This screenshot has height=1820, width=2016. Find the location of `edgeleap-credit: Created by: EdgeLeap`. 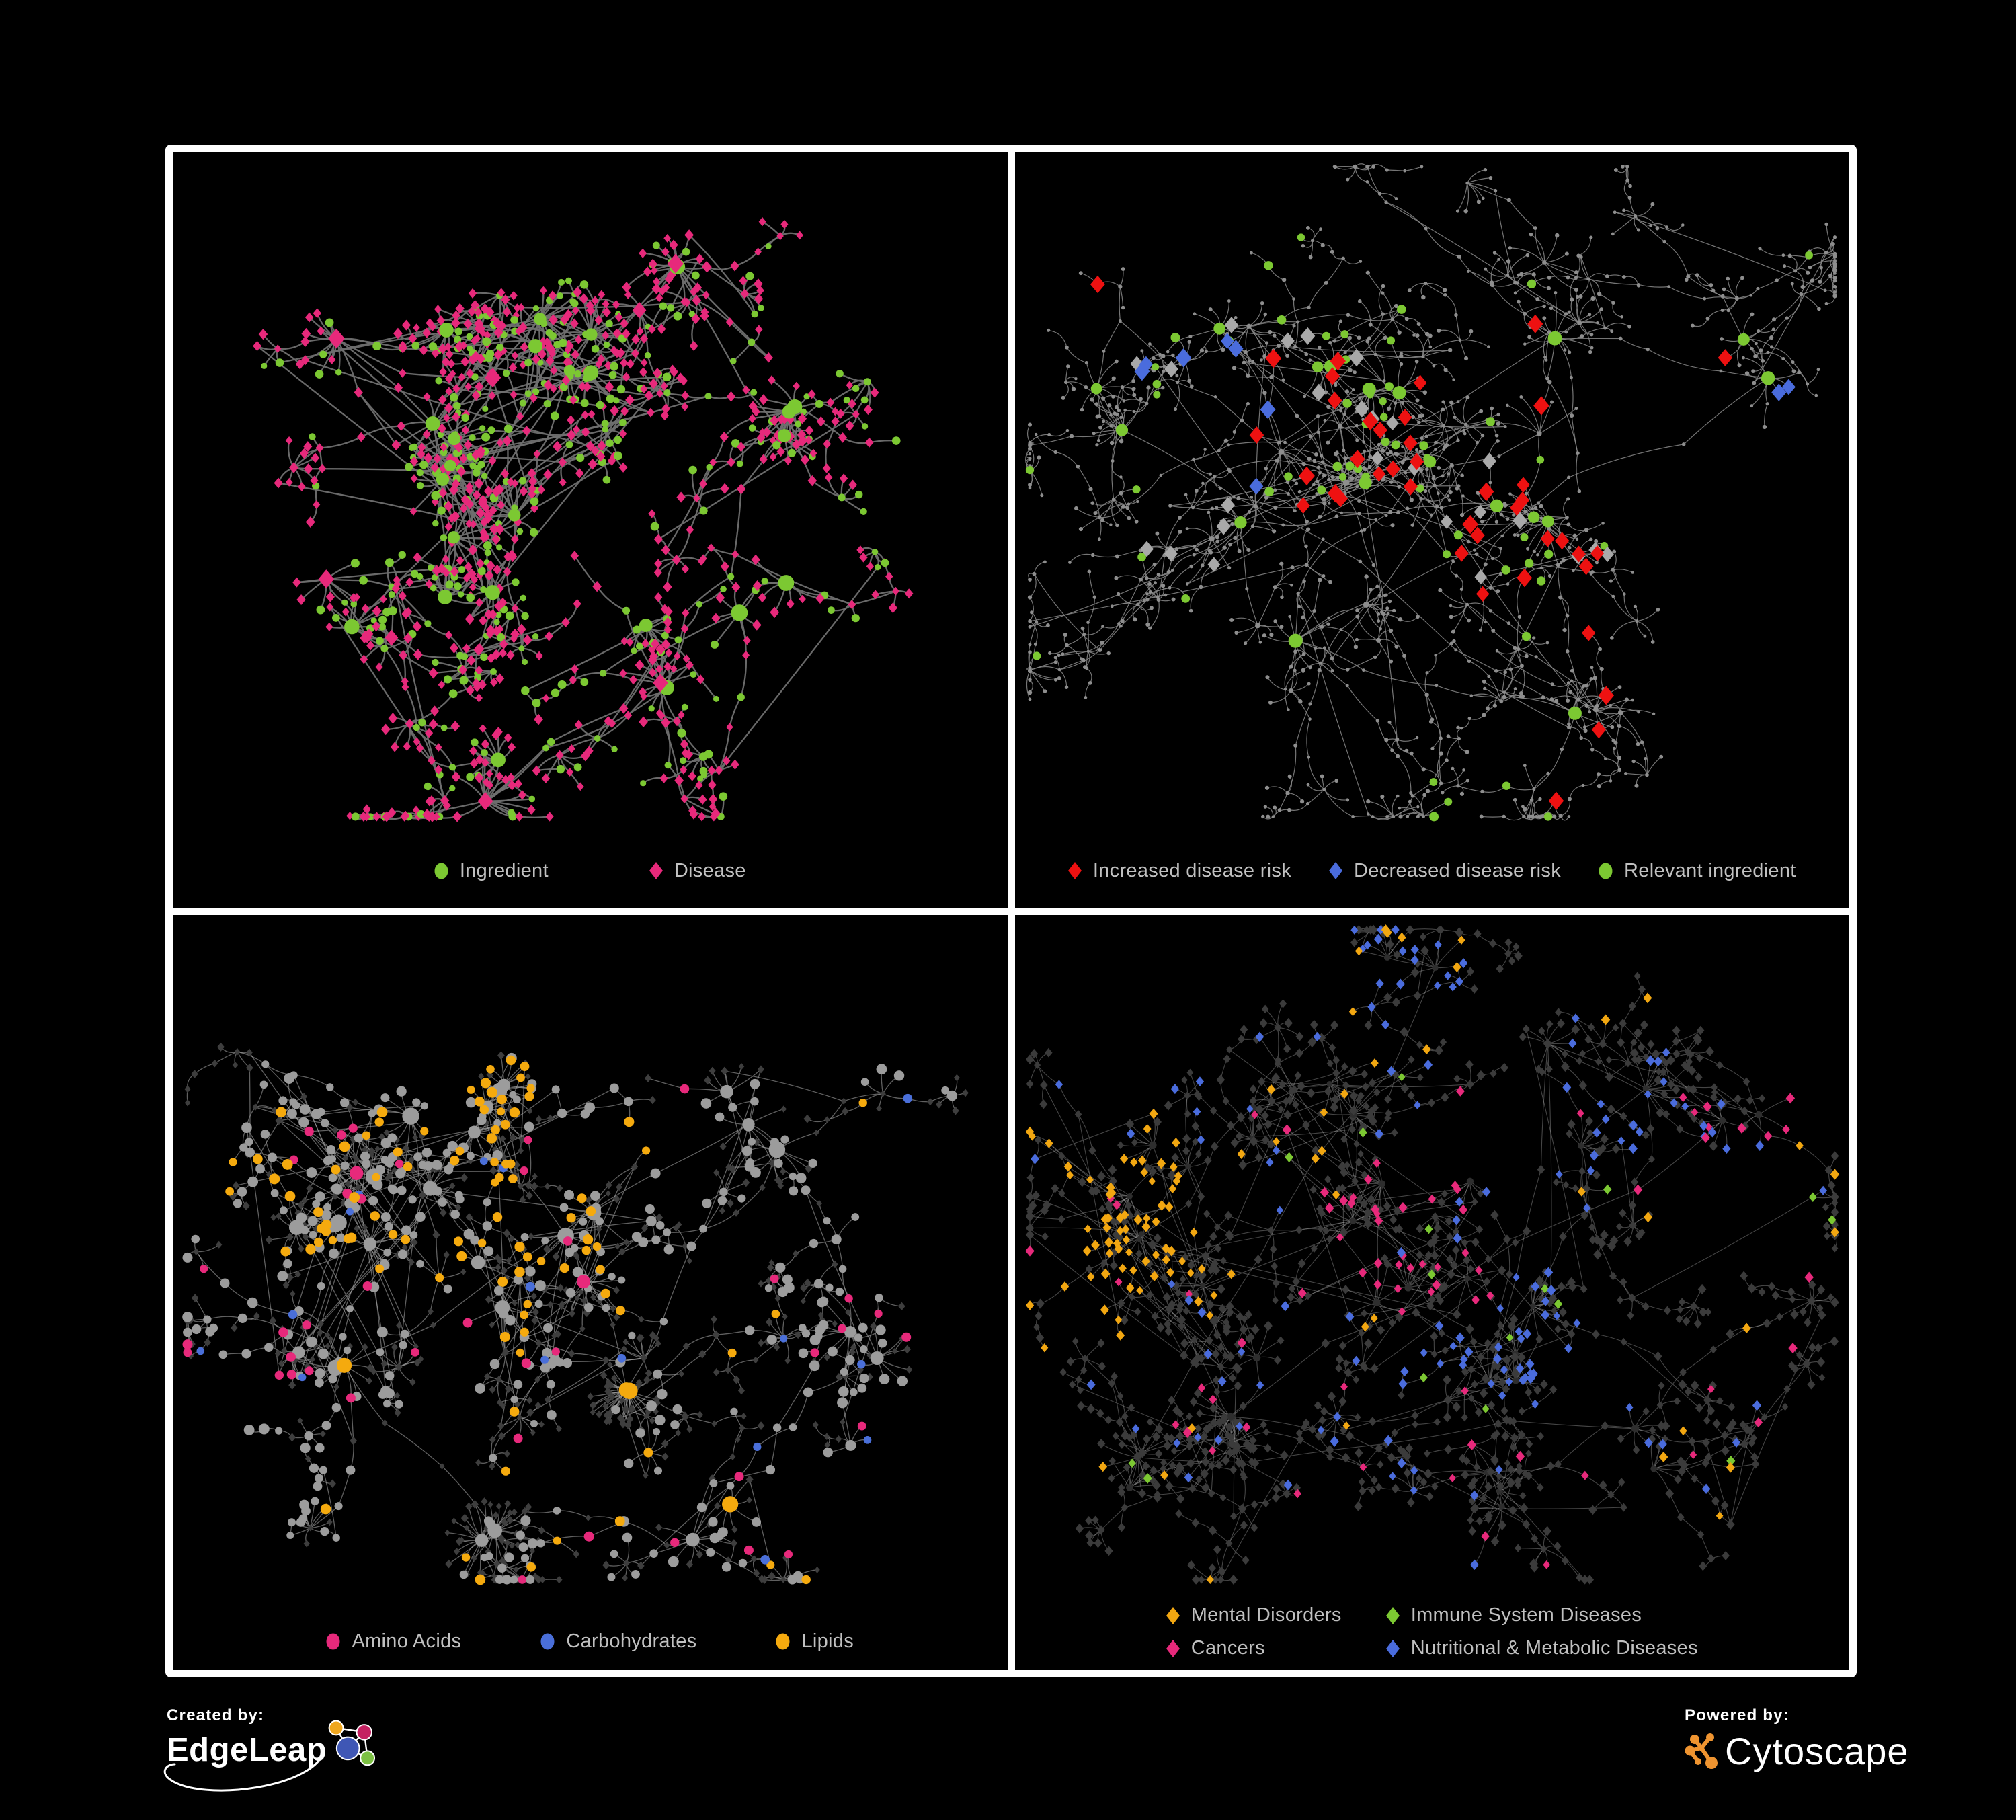

edgeleap-credit: Created by: EdgeLeap is located at coordinates (269, 1761).